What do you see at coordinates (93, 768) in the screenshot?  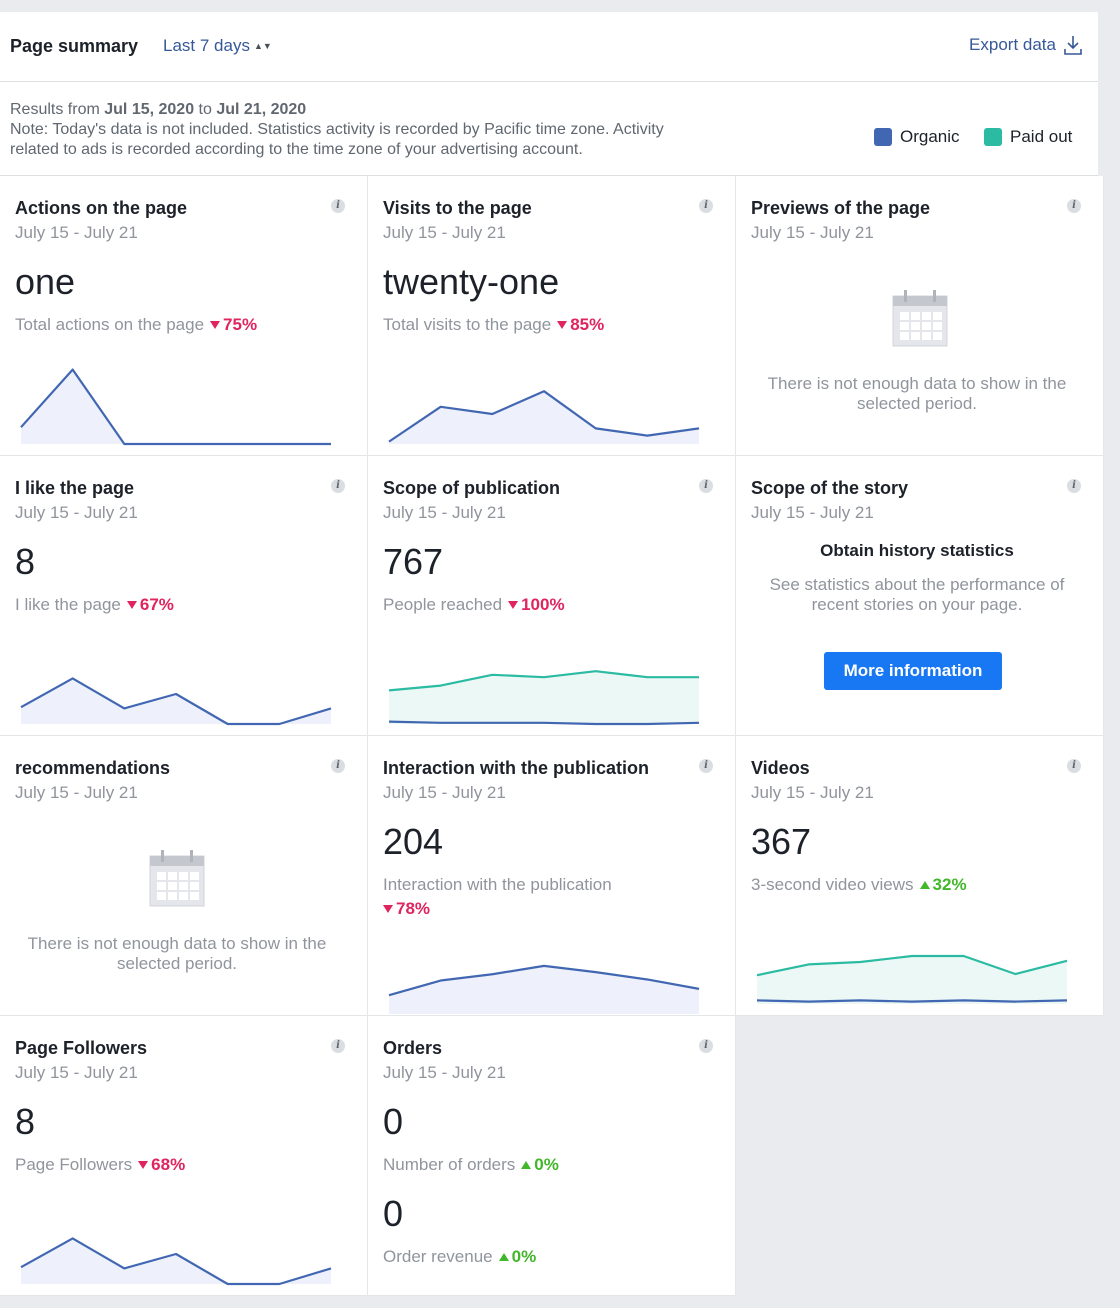 I see `card-title: recommendations` at bounding box center [93, 768].